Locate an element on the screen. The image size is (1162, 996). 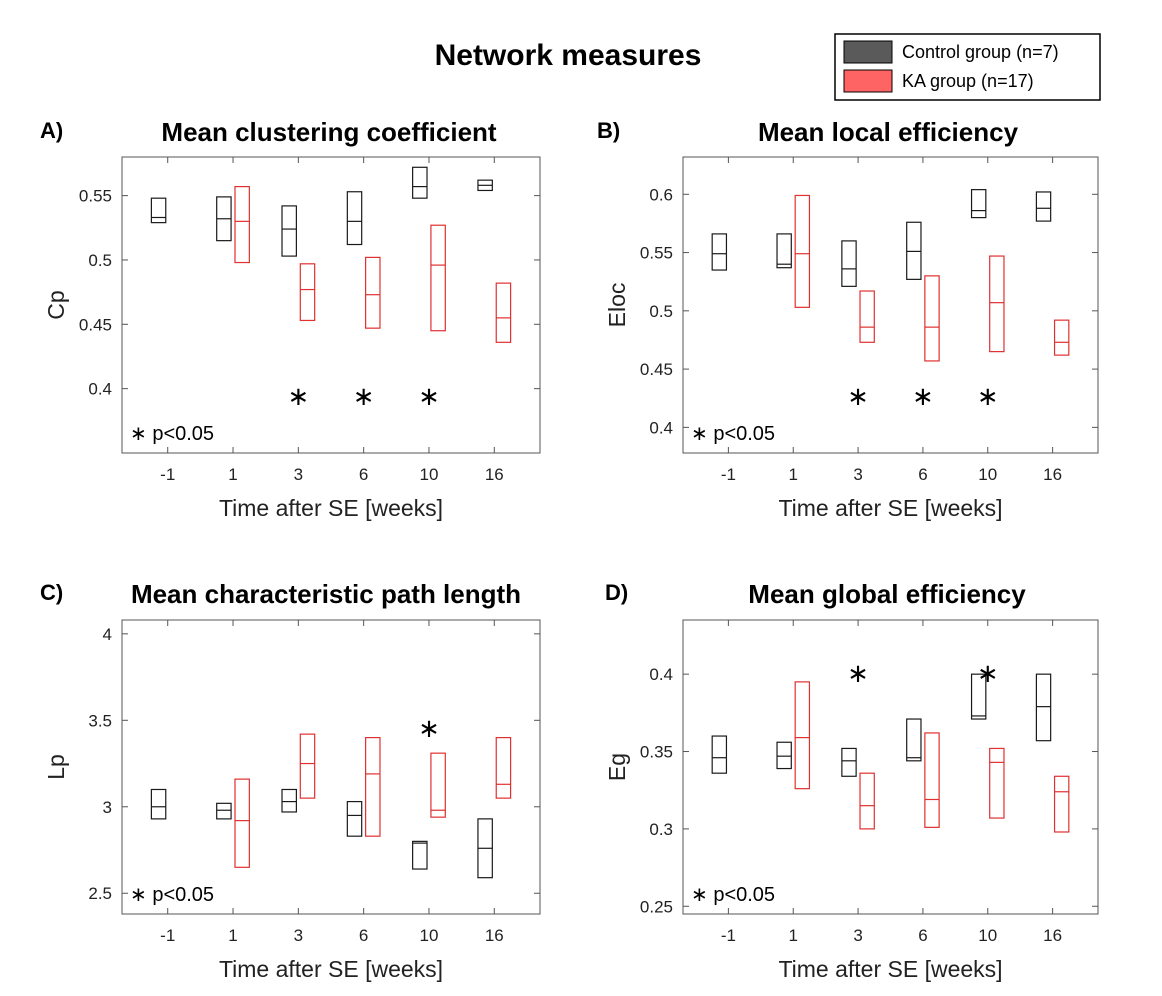
y-tick-label: 0.25 is located at coordinates (656, 906).